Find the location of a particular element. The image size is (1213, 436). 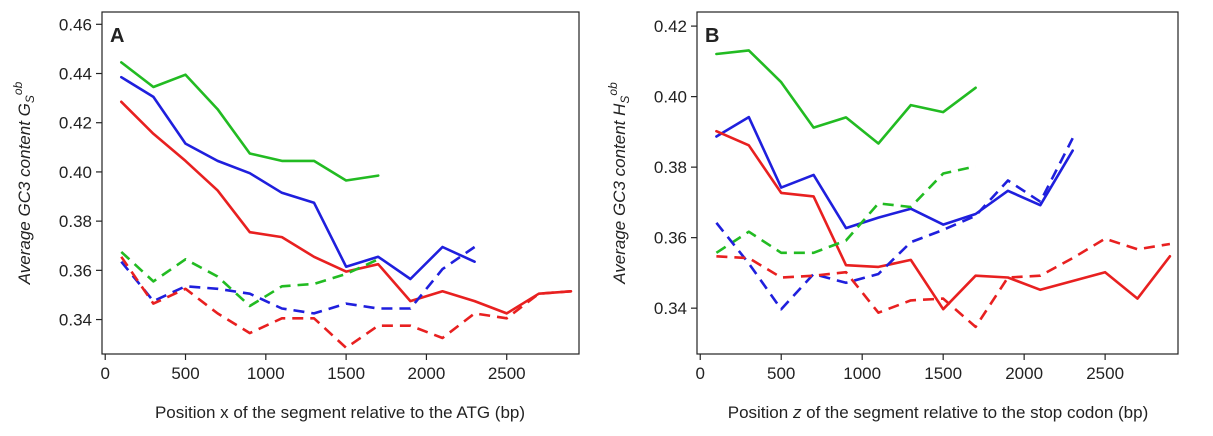

y-axis-title: Average GC3 content HSob is located at coordinates (619, 183).